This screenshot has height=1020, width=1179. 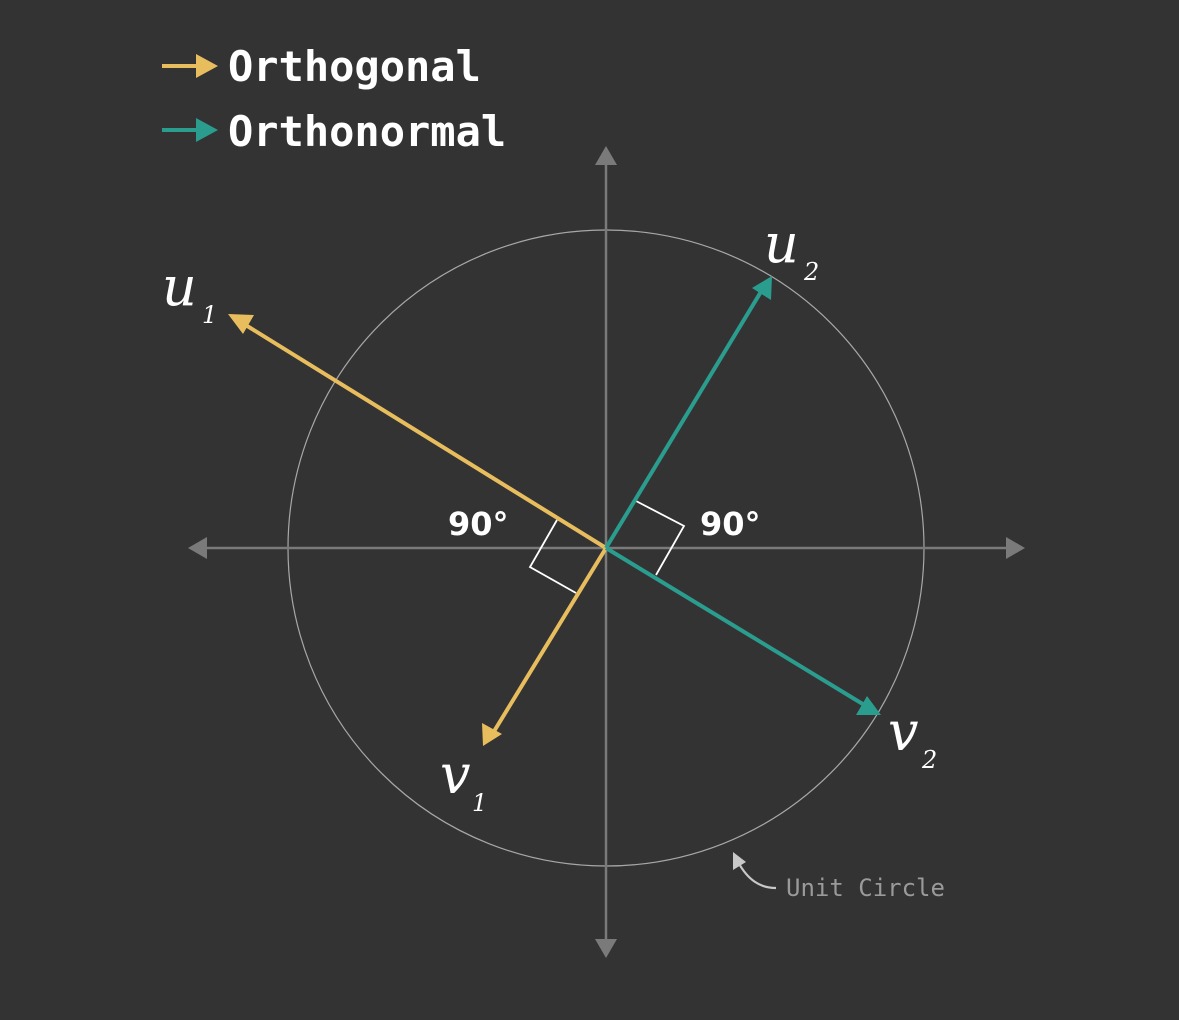 What do you see at coordinates (757, 875) in the screenshot?
I see `curved-pointer-arrow-icon` at bounding box center [757, 875].